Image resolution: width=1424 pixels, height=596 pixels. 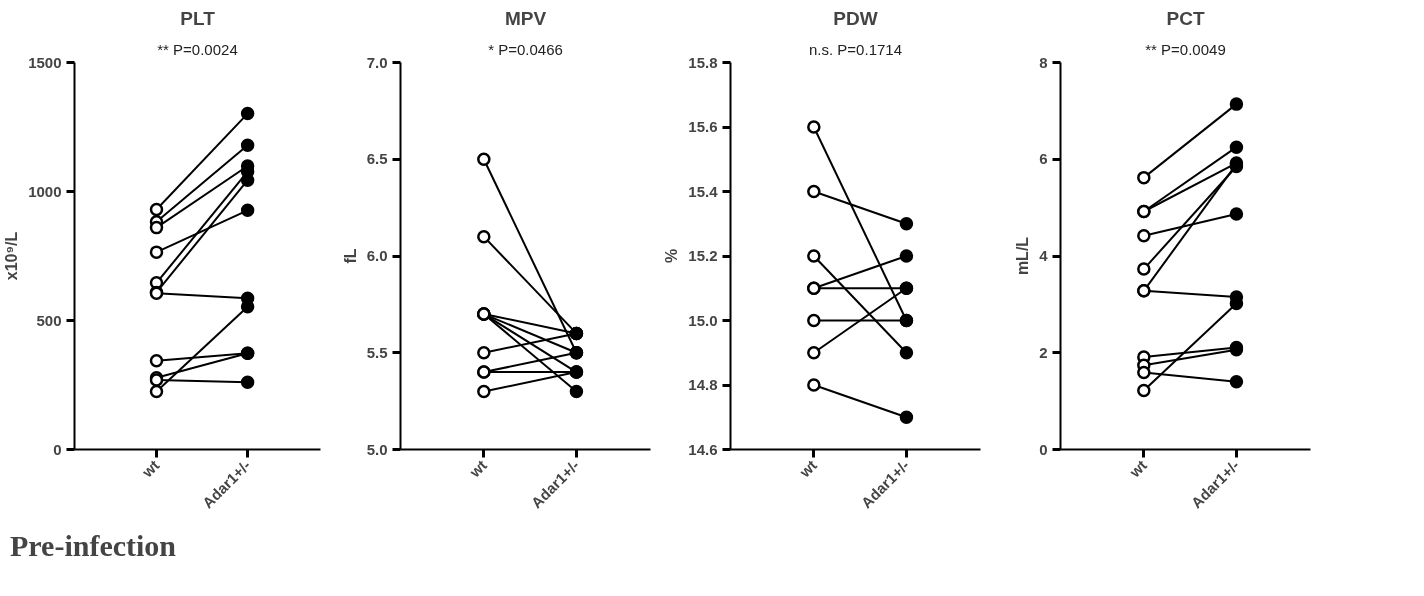 What do you see at coordinates (703, 255) in the screenshot?
I see `y-tick-label: 15.2` at bounding box center [703, 255].